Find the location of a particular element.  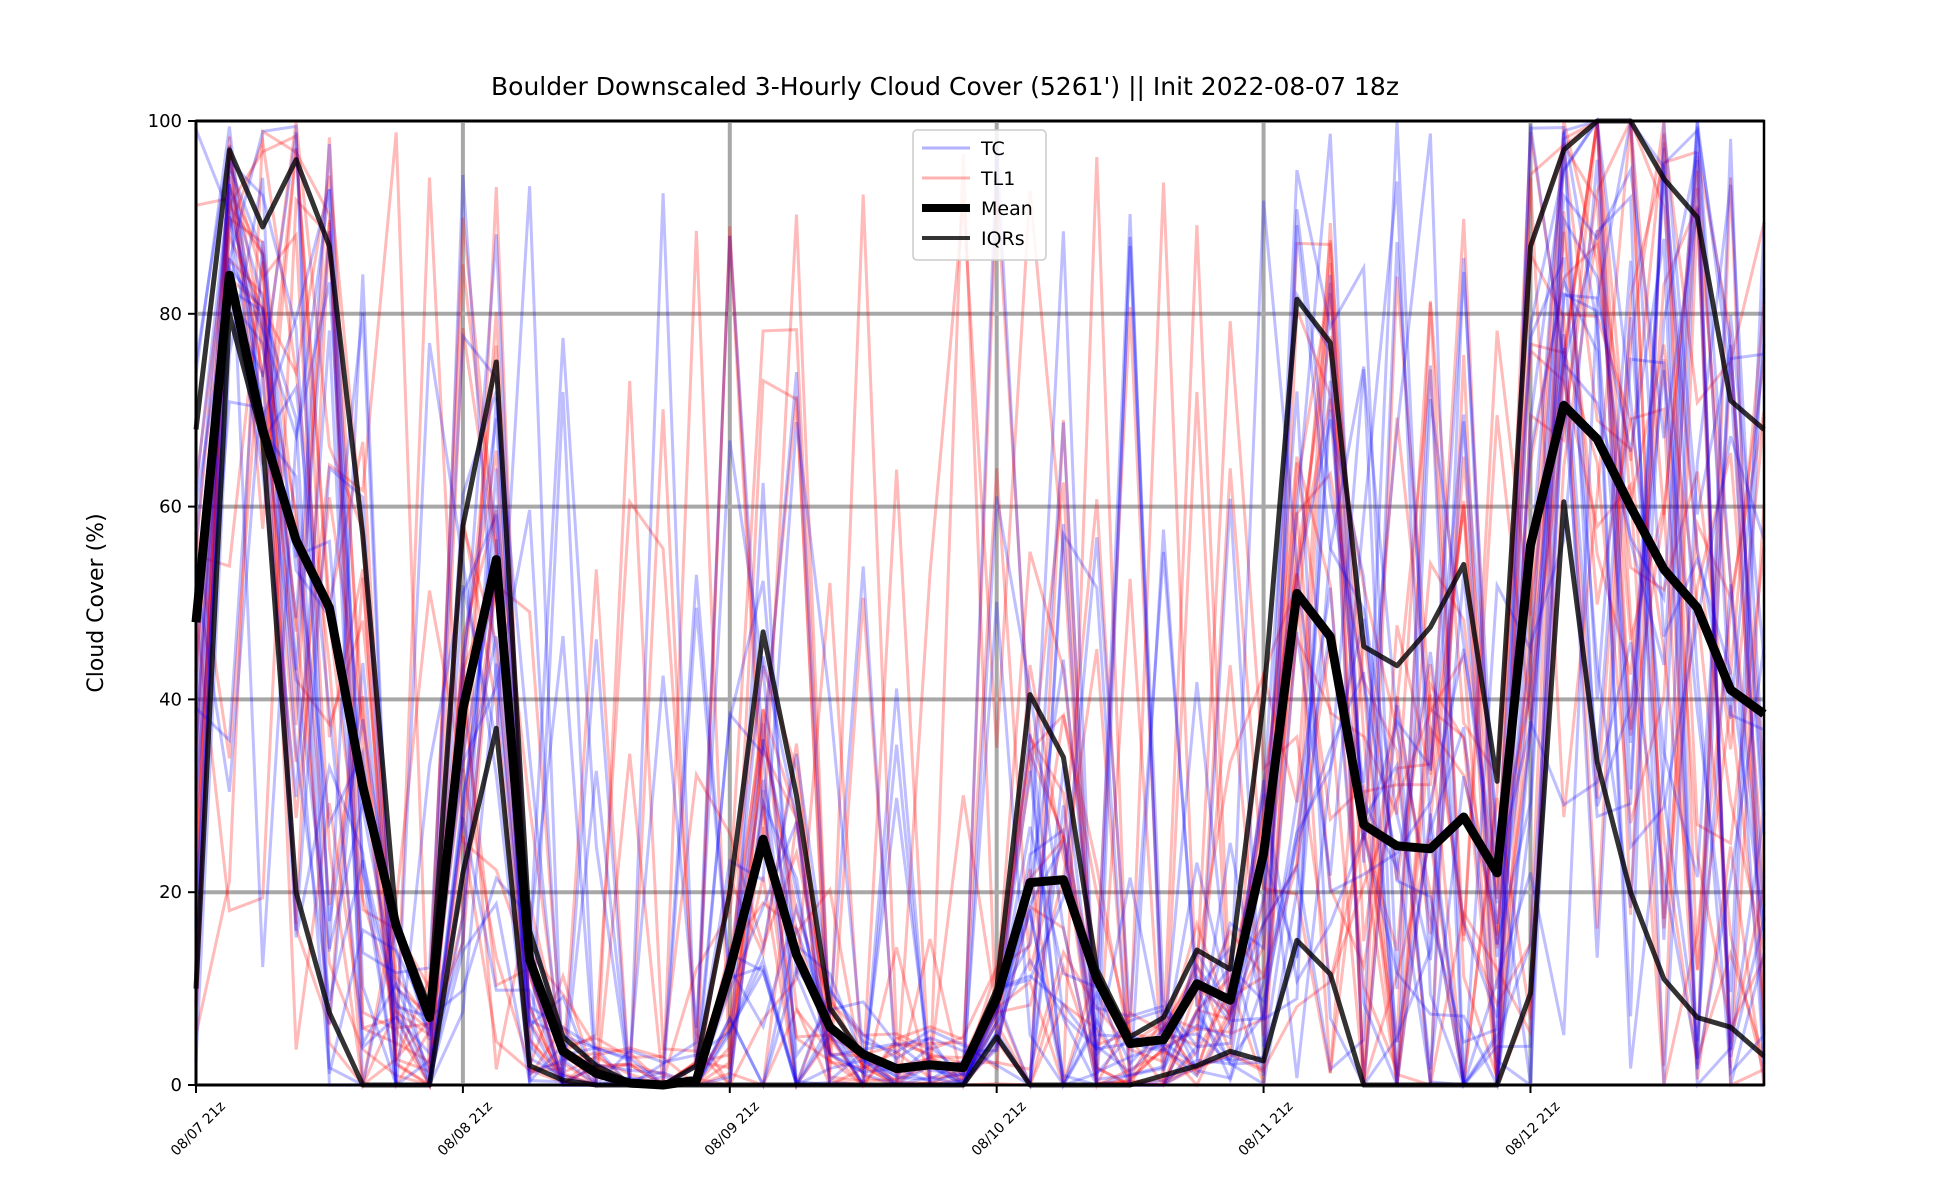

legend-box is located at coordinates (979, 195).